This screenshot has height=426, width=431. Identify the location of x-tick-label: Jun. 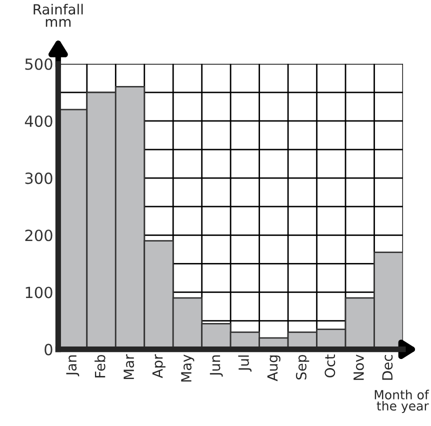
(216, 366).